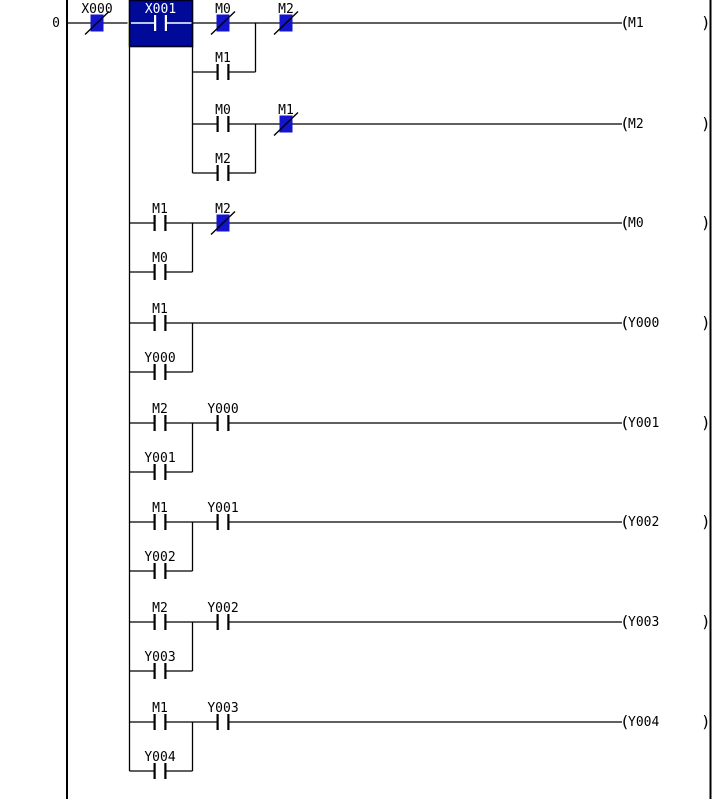  I want to click on coil-Y003: (Y003), so click(665, 621).